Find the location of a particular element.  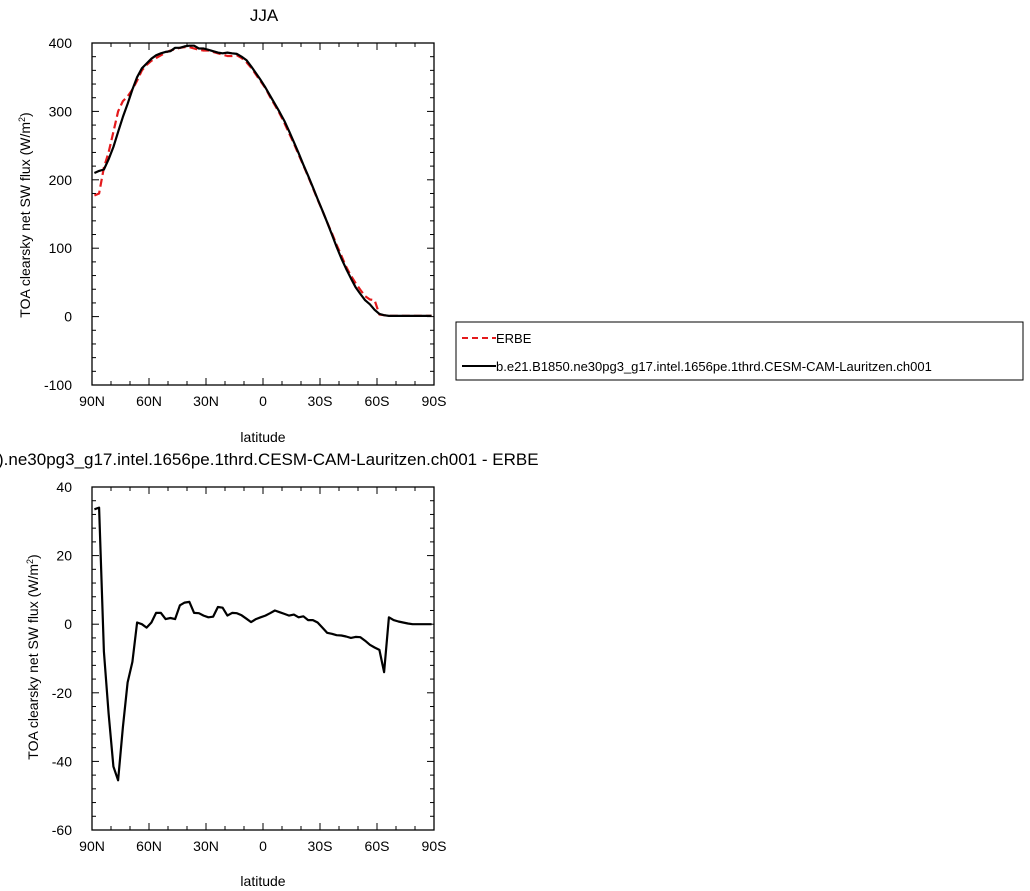

bottom-y-axis-label-sup: 2 is located at coordinates (30, 561).